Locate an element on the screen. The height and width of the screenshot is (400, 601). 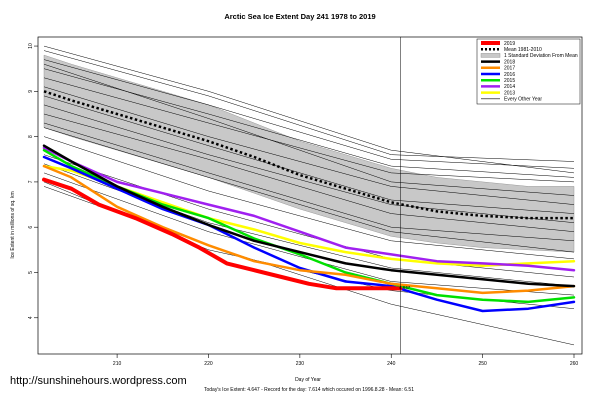
site-watermark: http://sunshinehours.wordpress.com is located at coordinates (98, 381).